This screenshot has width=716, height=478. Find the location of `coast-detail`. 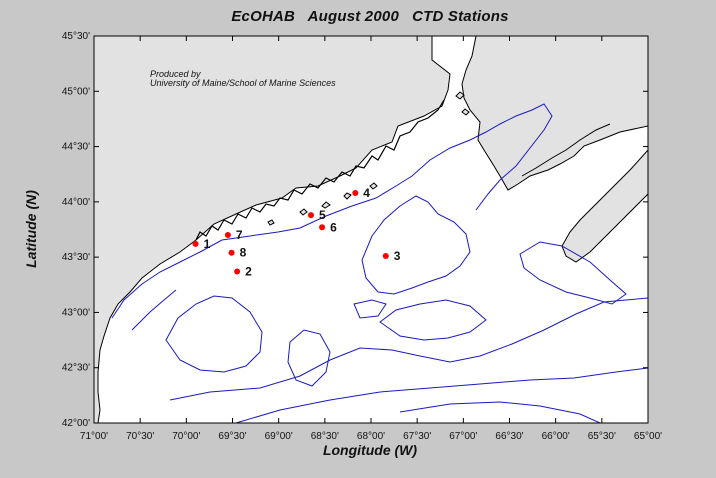

coast-detail is located at coordinates (320, 170).